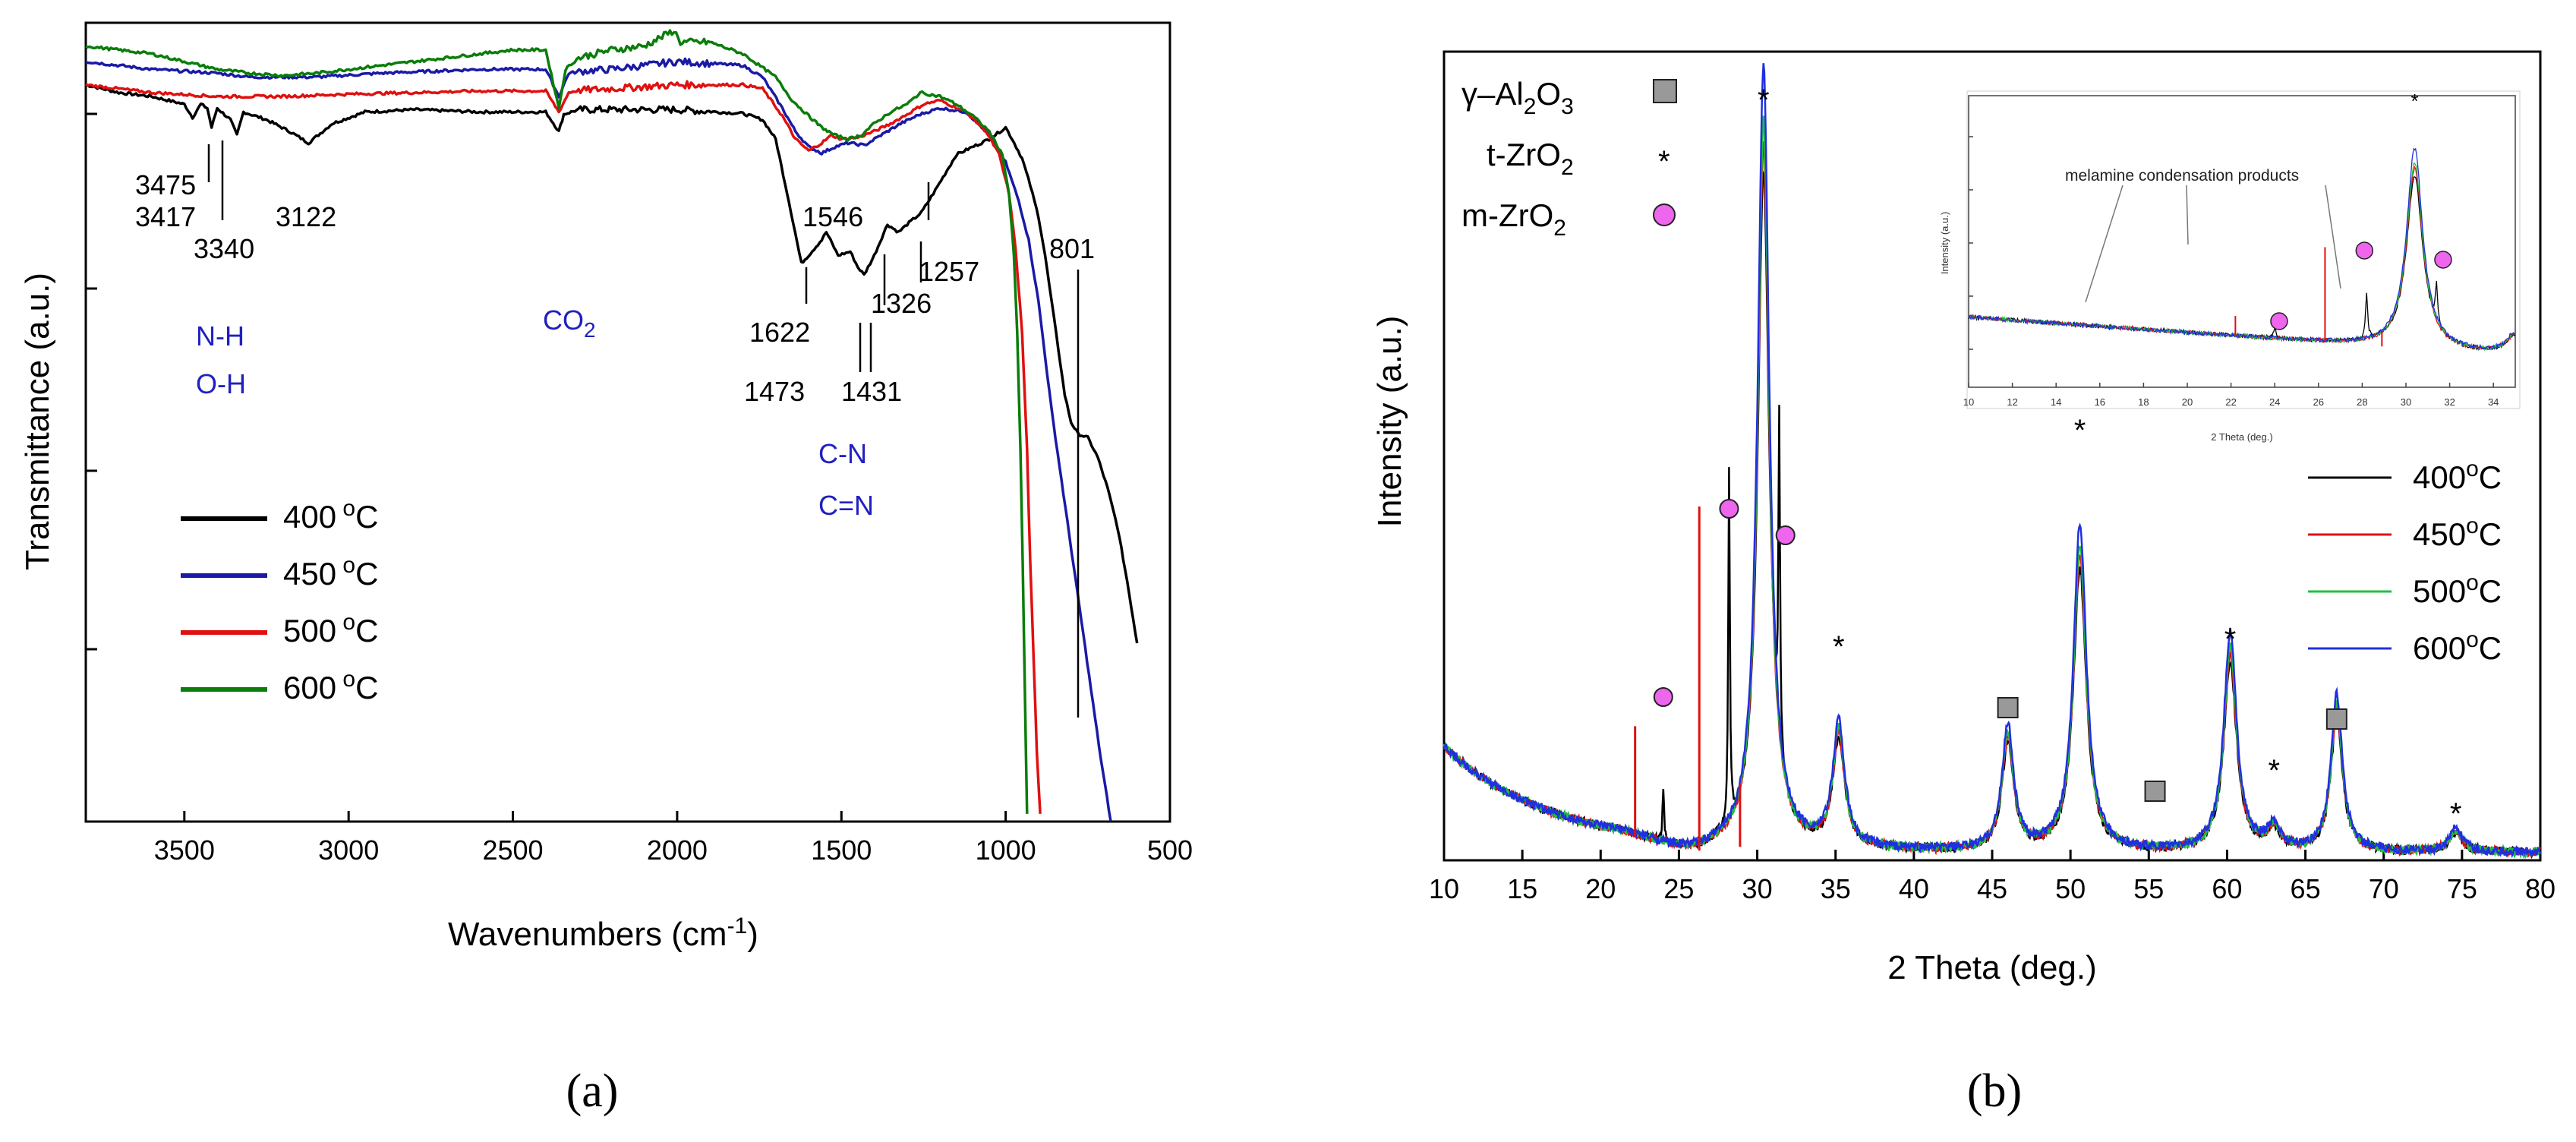 Image resolution: width=2576 pixels, height=1142 pixels. Describe the element at coordinates (279, 600) in the screenshot. I see `panel-a-legend: 400 oC 450 oC 500 oC 600 oC` at that location.